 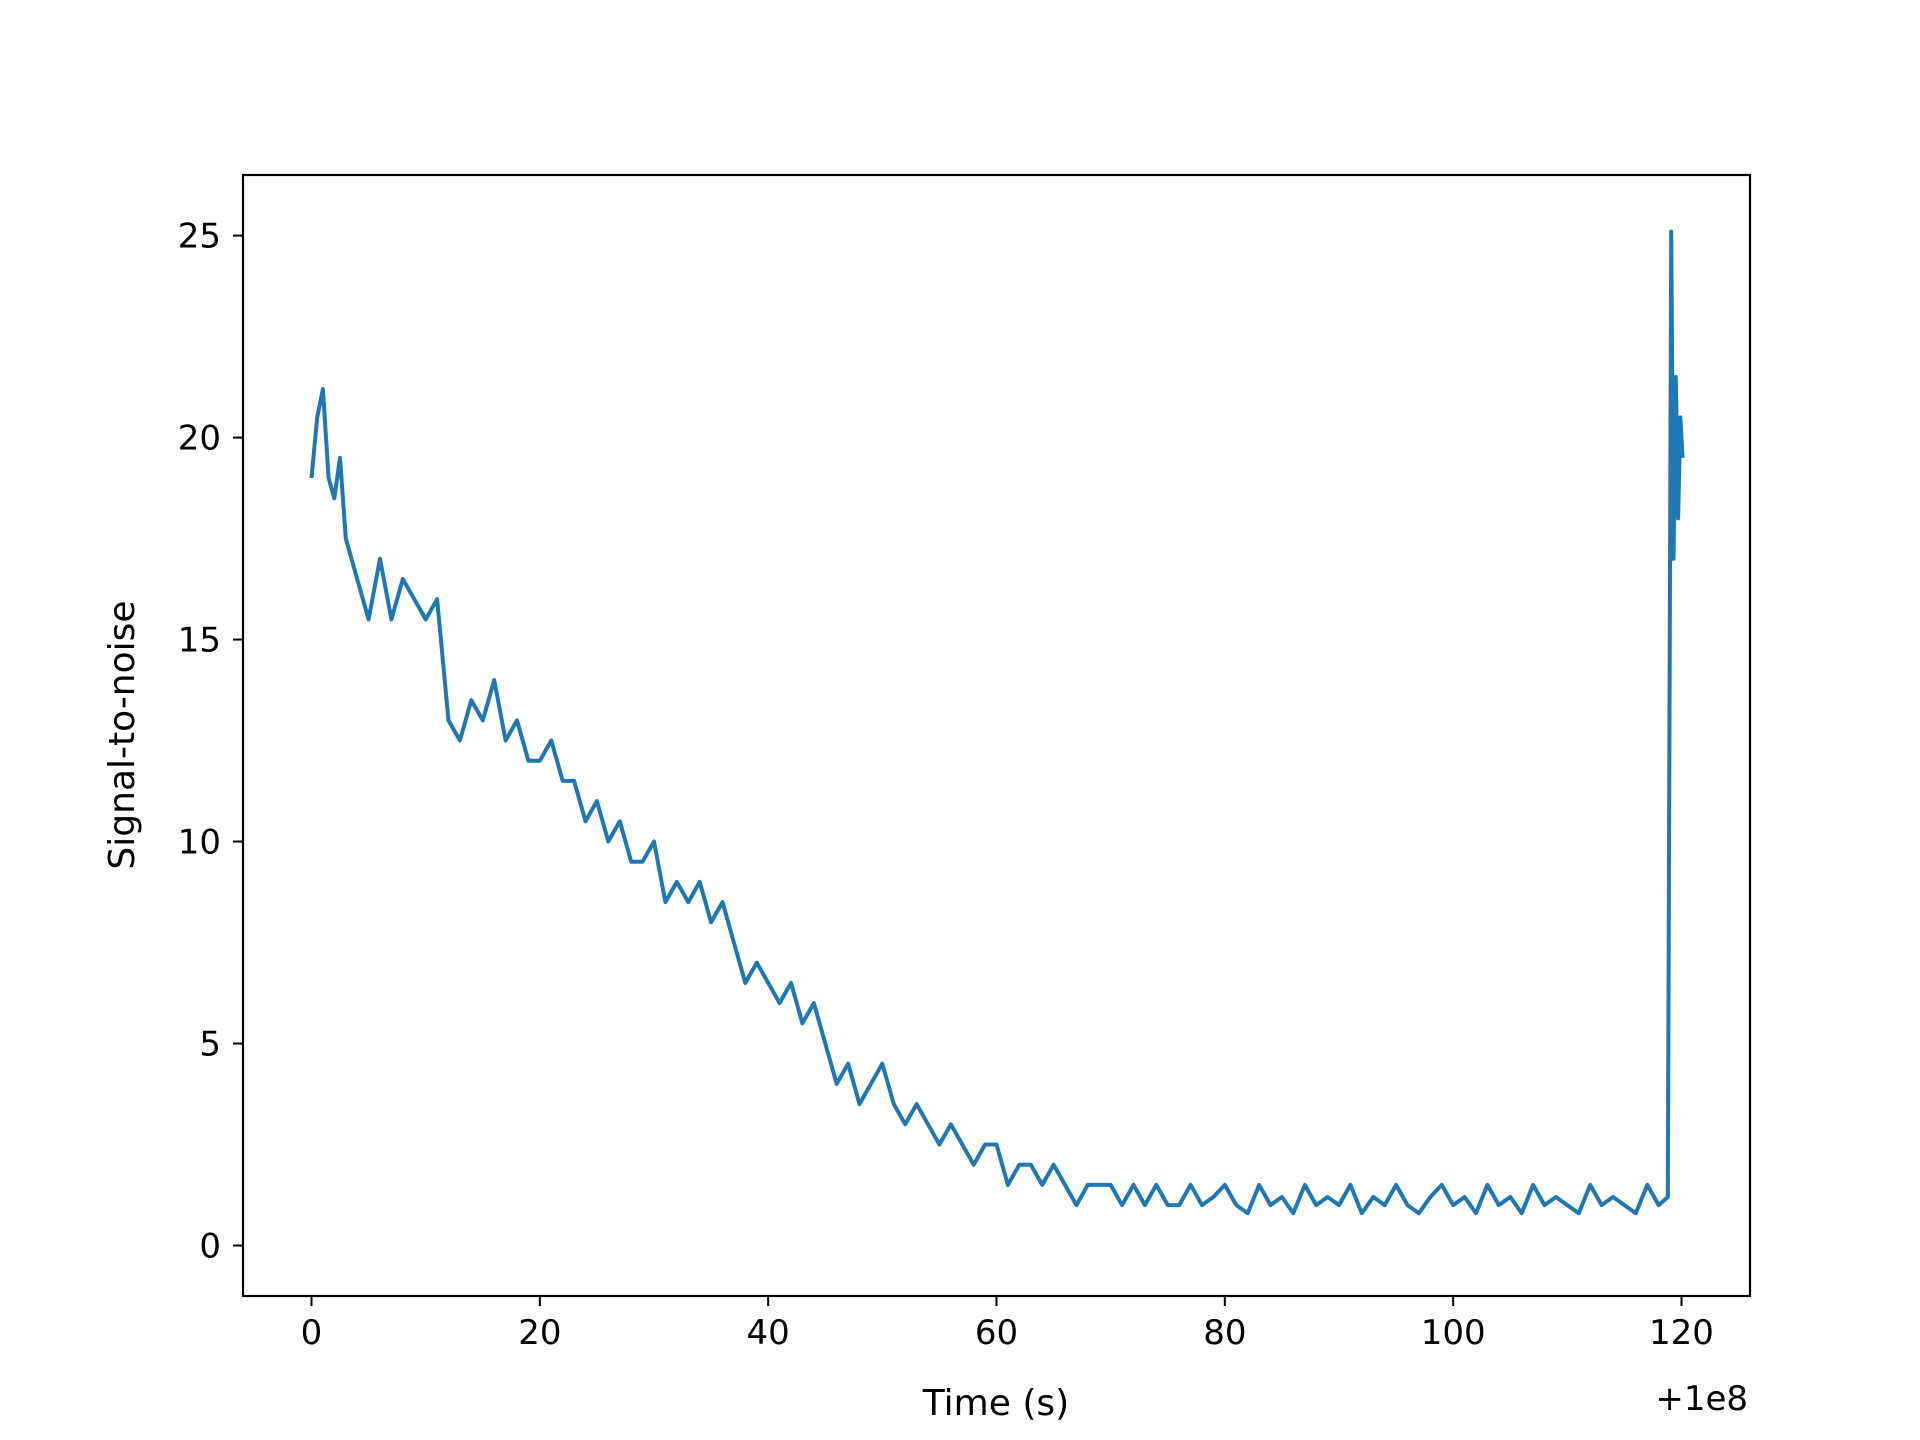 I want to click on x-tick-label: 0, so click(x=312, y=1333).